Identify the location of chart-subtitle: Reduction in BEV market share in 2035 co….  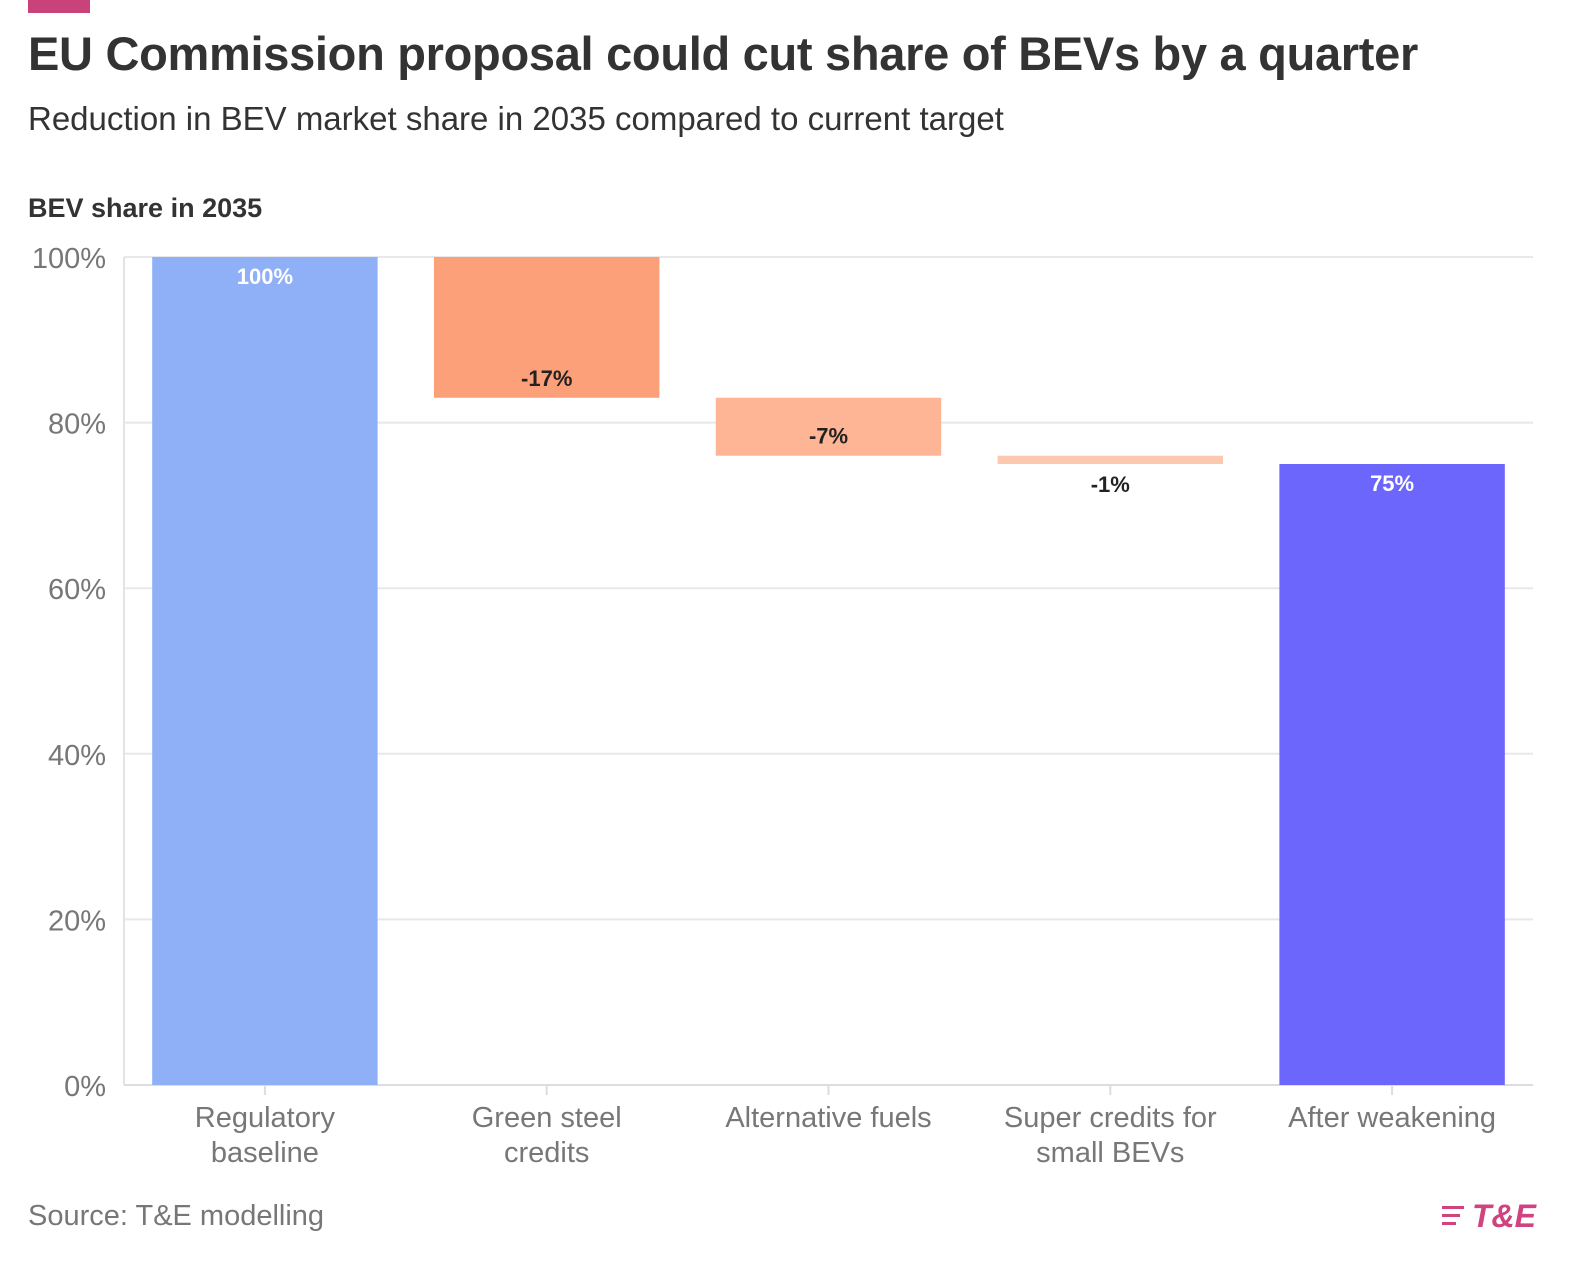
(516, 118).